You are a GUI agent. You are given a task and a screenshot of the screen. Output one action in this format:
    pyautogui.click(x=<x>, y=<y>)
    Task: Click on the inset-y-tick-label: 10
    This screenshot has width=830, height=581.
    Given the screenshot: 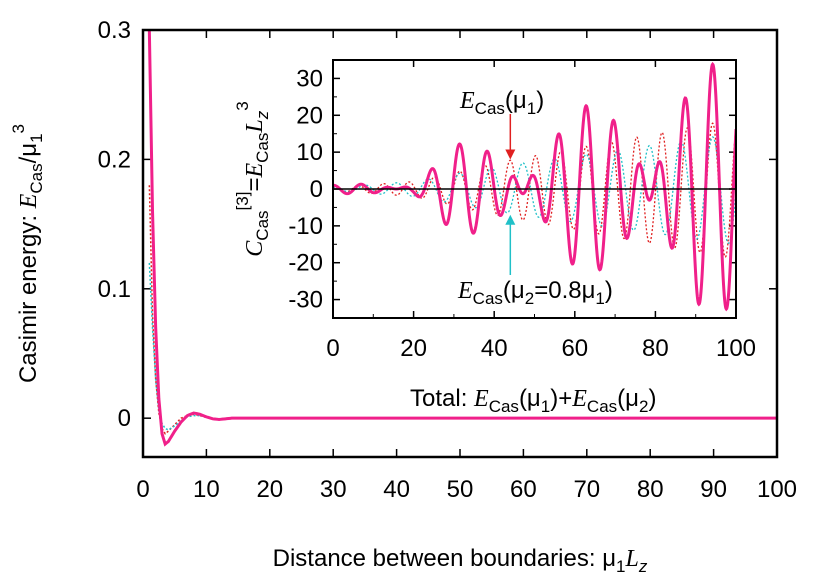 What is the action you would take?
    pyautogui.click(x=309, y=152)
    